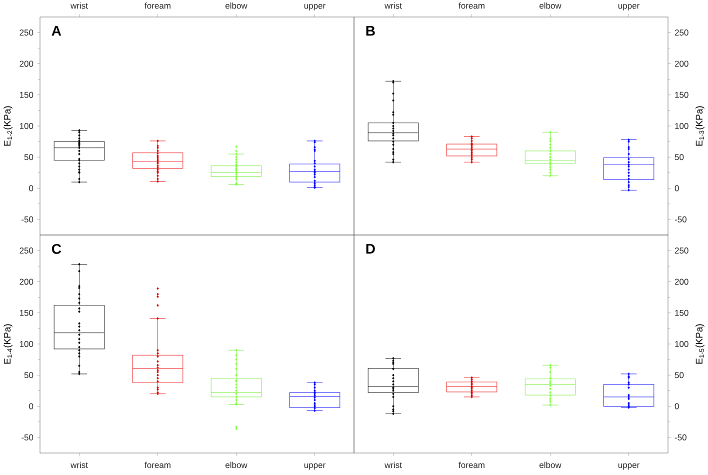 This screenshot has height=475, width=708. What do you see at coordinates (700, 126) in the screenshot?
I see `y-axis-title: E$_{1-3}$(KPa)` at bounding box center [700, 126].